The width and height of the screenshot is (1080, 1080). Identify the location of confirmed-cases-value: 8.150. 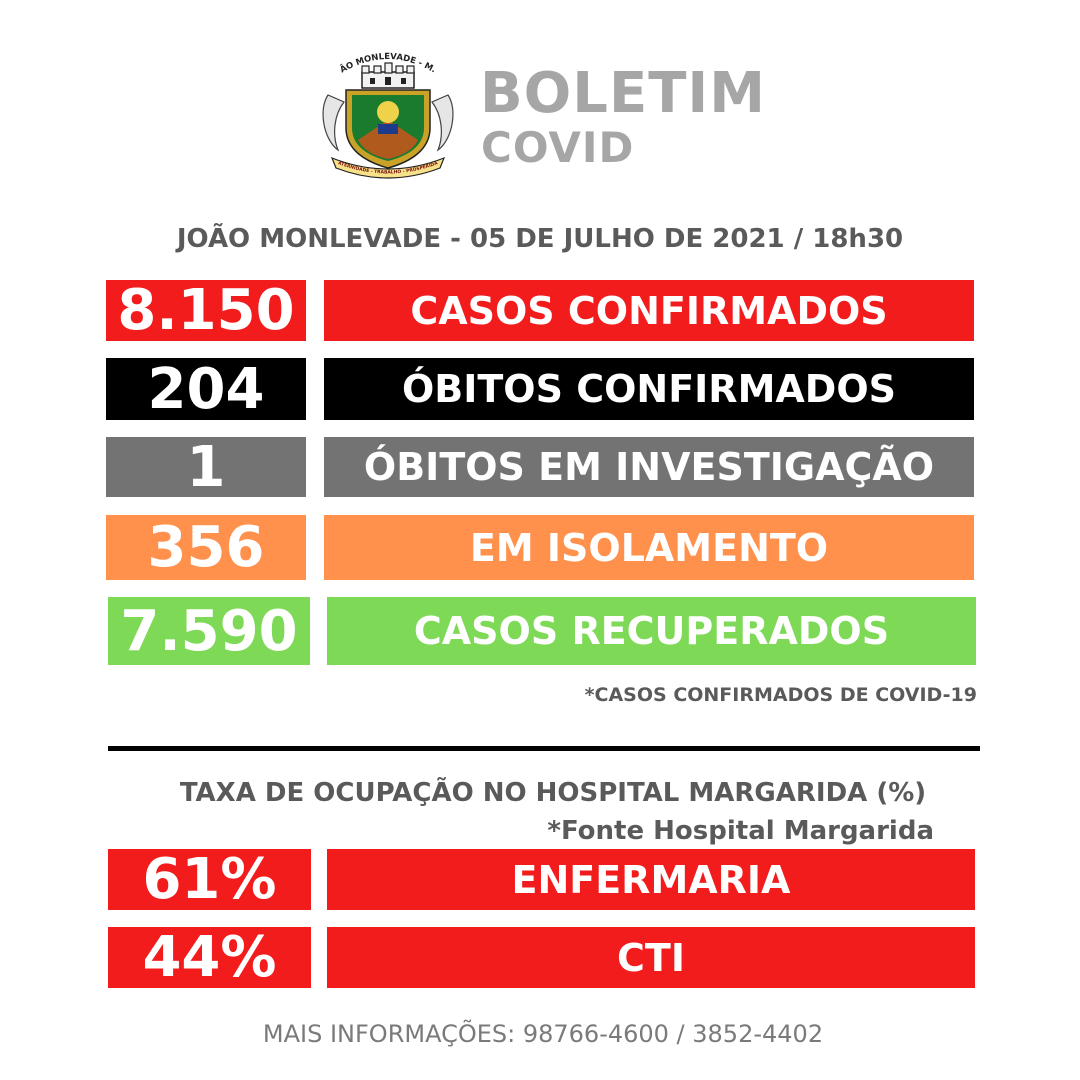
(206, 310).